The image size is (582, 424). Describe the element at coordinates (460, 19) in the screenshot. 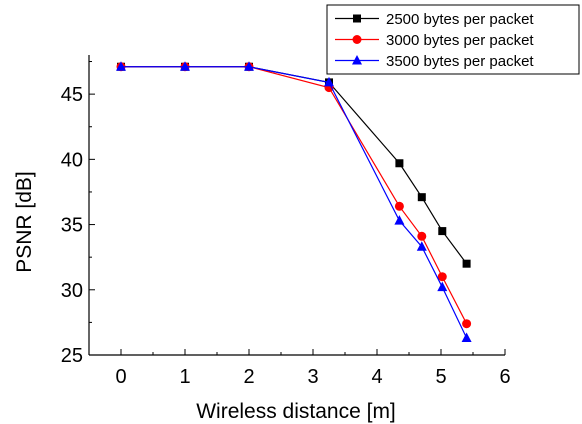

I see `legend-label: 2500 bytes per packet` at that location.